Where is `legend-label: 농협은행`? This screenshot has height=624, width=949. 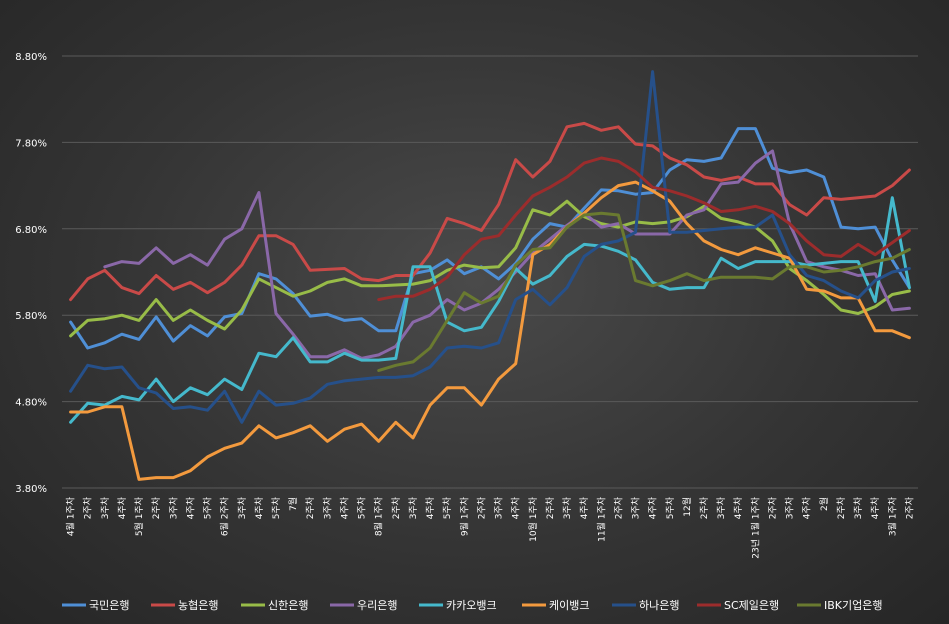 legend-label: 농협은행 is located at coordinates (198, 605).